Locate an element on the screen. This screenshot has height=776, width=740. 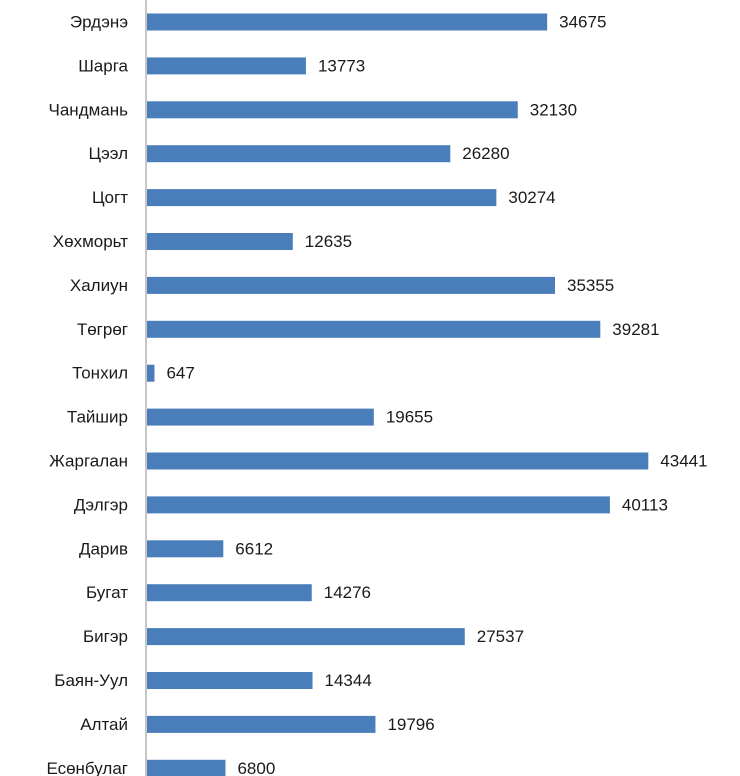
category-label: Жаргалан is located at coordinates (88, 461).